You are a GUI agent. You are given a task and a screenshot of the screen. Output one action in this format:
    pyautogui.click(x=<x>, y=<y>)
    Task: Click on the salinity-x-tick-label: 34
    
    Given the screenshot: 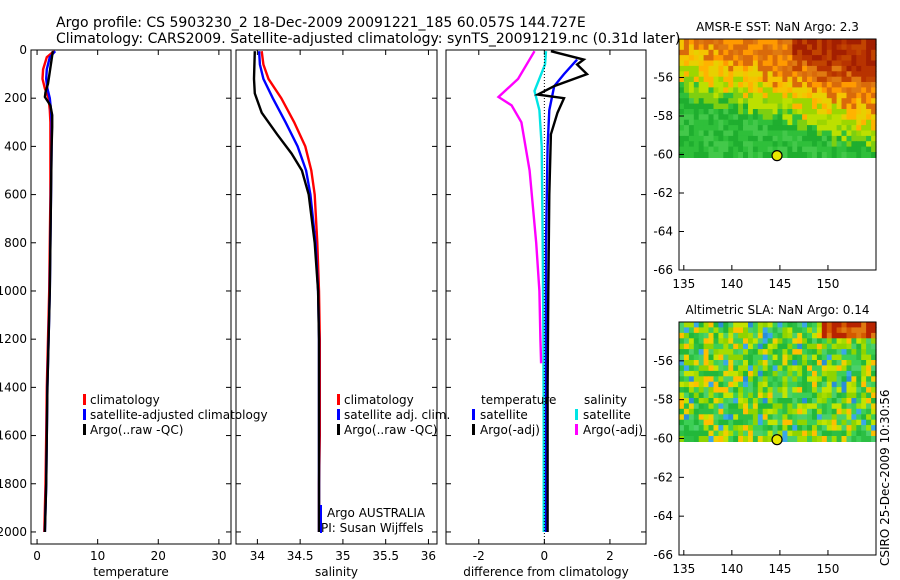 What is the action you would take?
    pyautogui.click(x=257, y=556)
    